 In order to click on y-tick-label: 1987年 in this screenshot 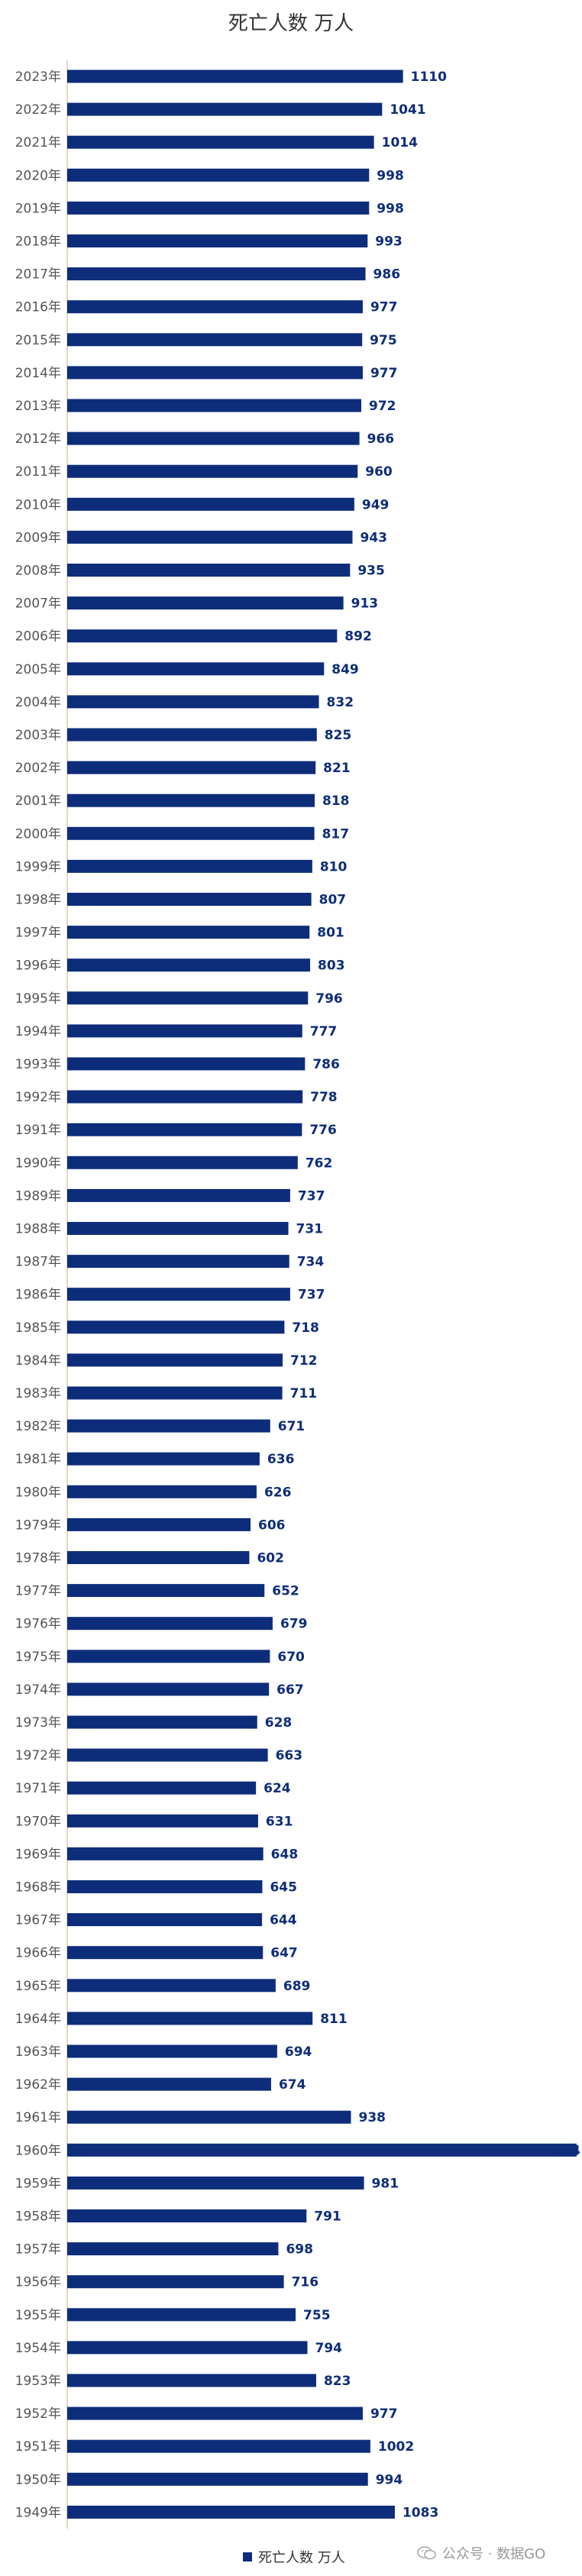, I will do `click(38, 1262)`.